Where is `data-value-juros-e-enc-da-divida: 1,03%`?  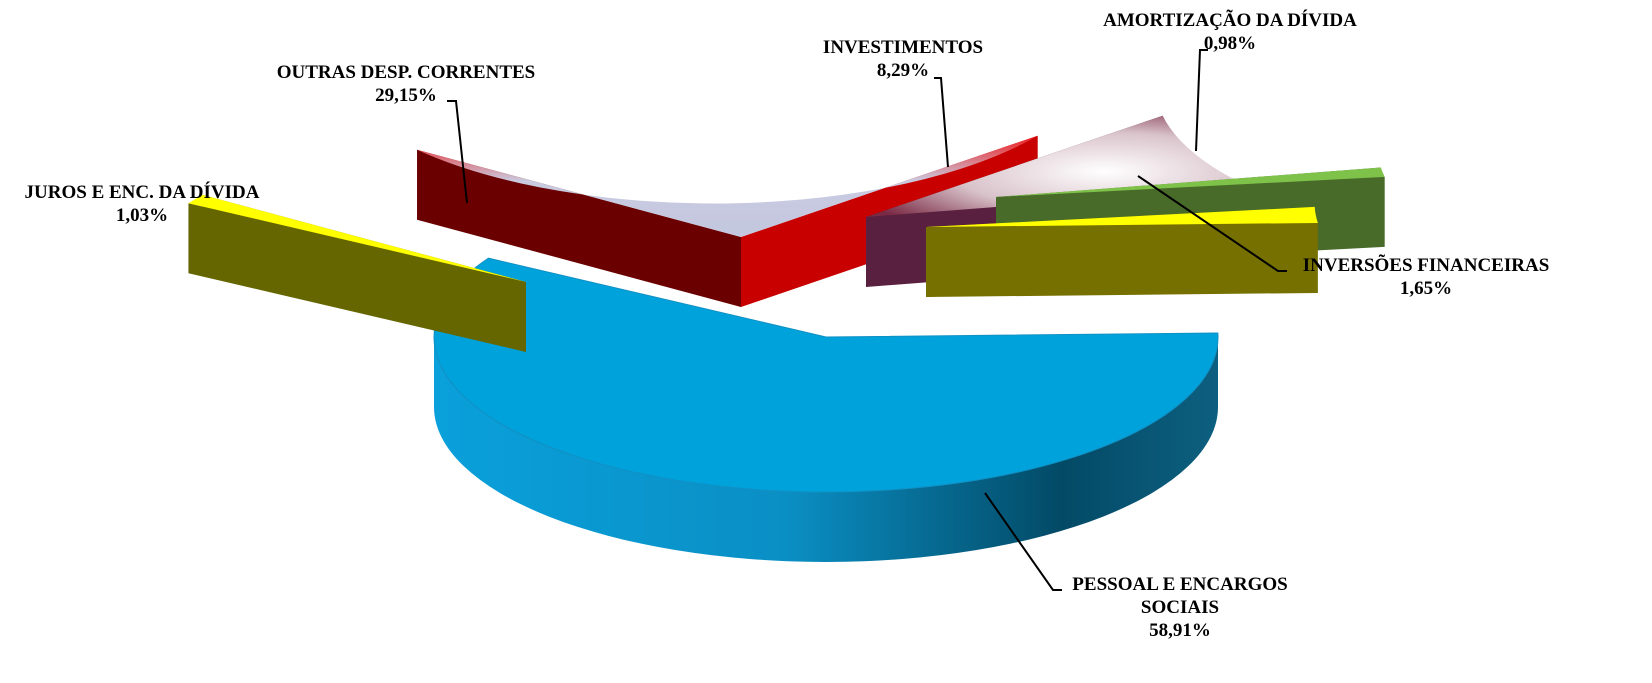
data-value-juros-e-enc-da-divida: 1,03% is located at coordinates (142, 215).